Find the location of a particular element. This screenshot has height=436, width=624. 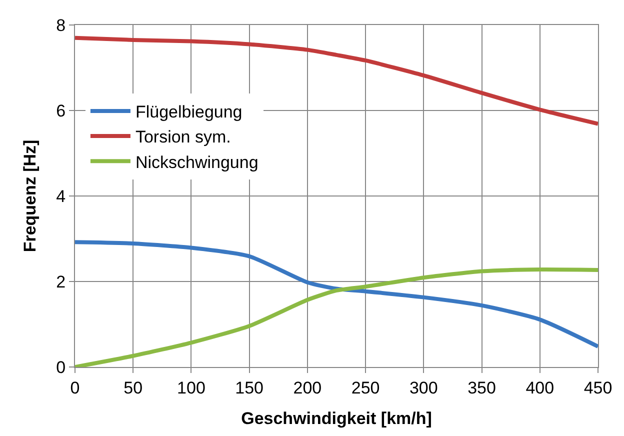

x-tick-label: 400 is located at coordinates (540, 388).